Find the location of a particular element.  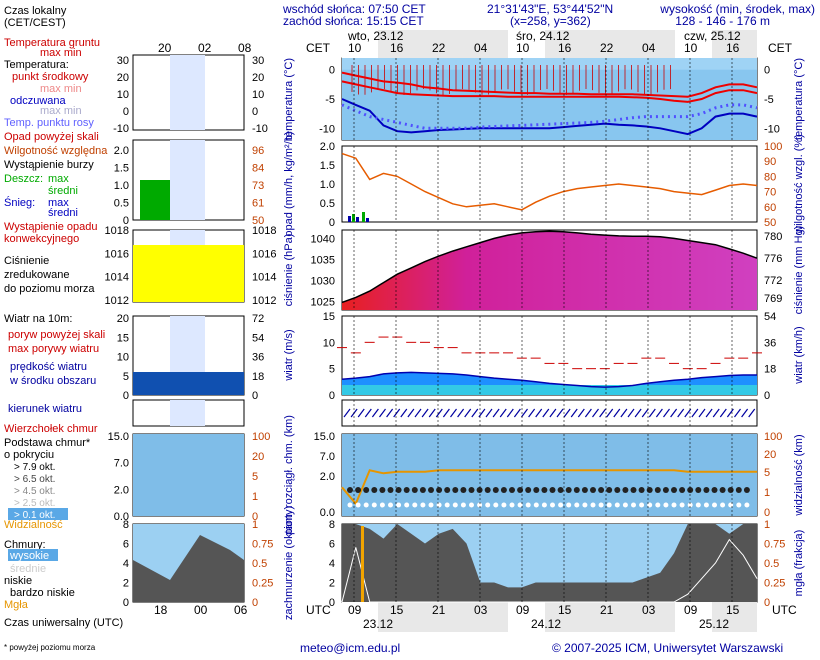

precip-ytick-2: 1.0 is located at coordinates (327, 185).